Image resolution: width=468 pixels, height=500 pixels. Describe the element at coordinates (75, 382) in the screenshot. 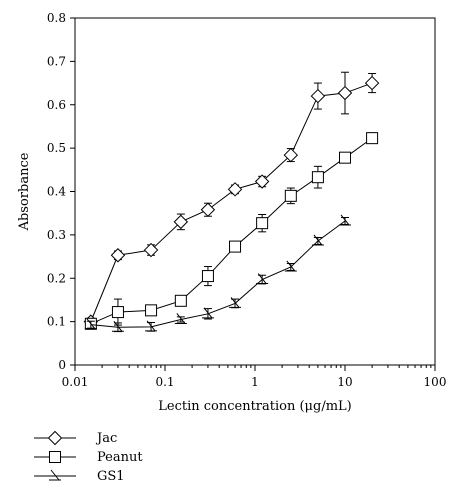

I see `x-tick-label: 0.01` at that location.